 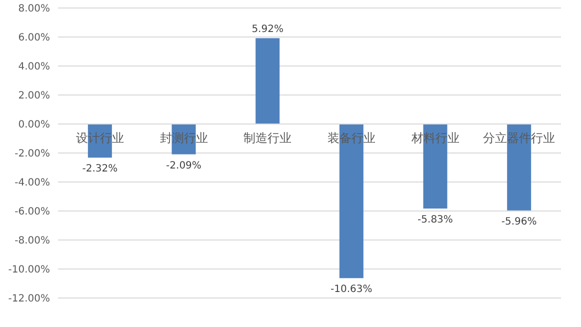 I want to click on data-label: -5.83%, so click(x=435, y=220).